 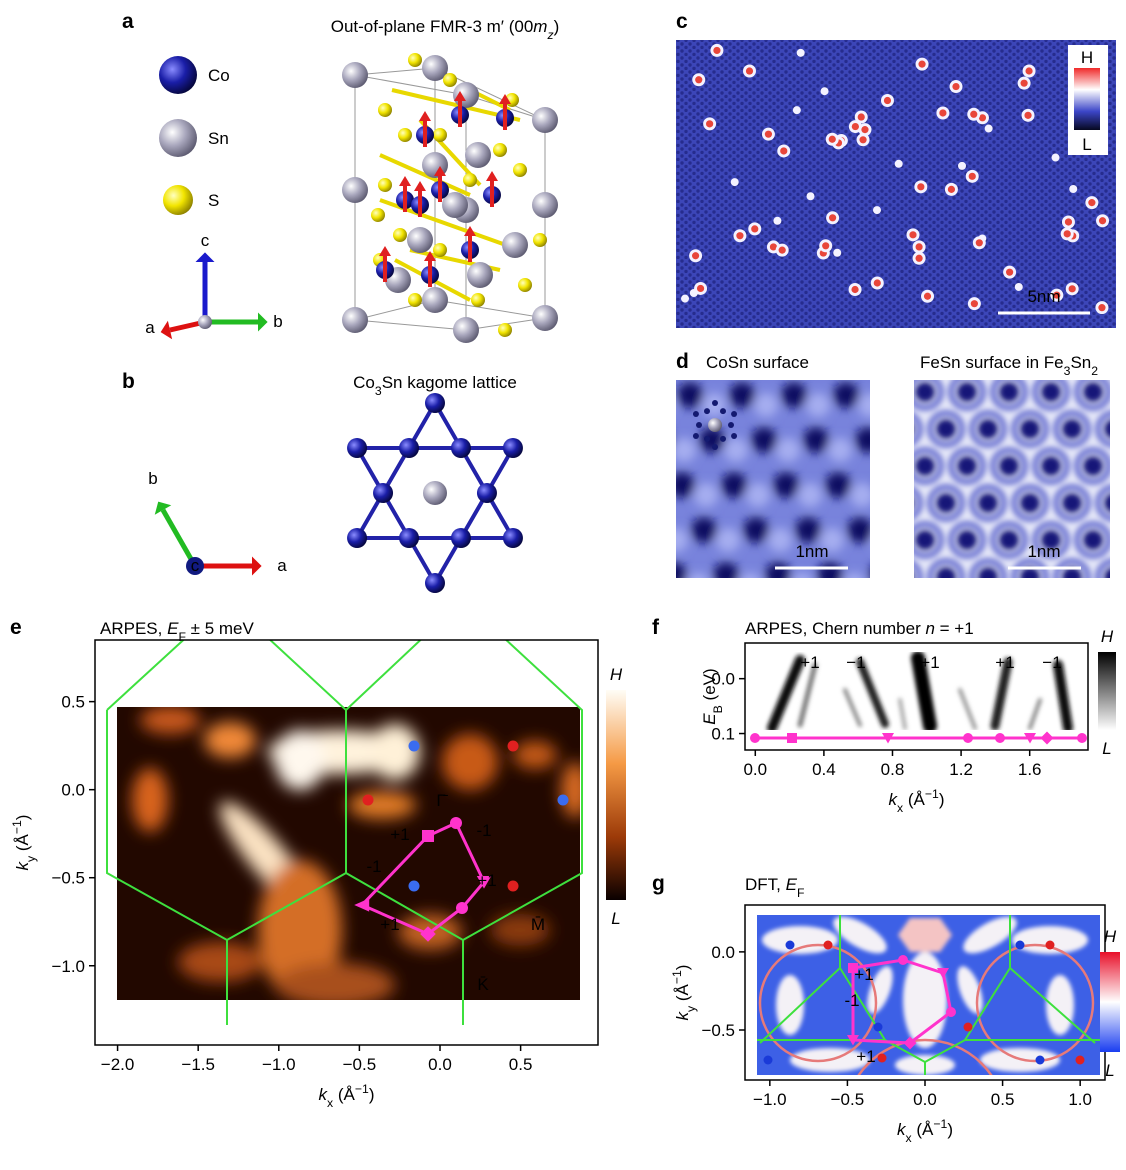 I want to click on dft-band, so click(x=1035, y=1003).